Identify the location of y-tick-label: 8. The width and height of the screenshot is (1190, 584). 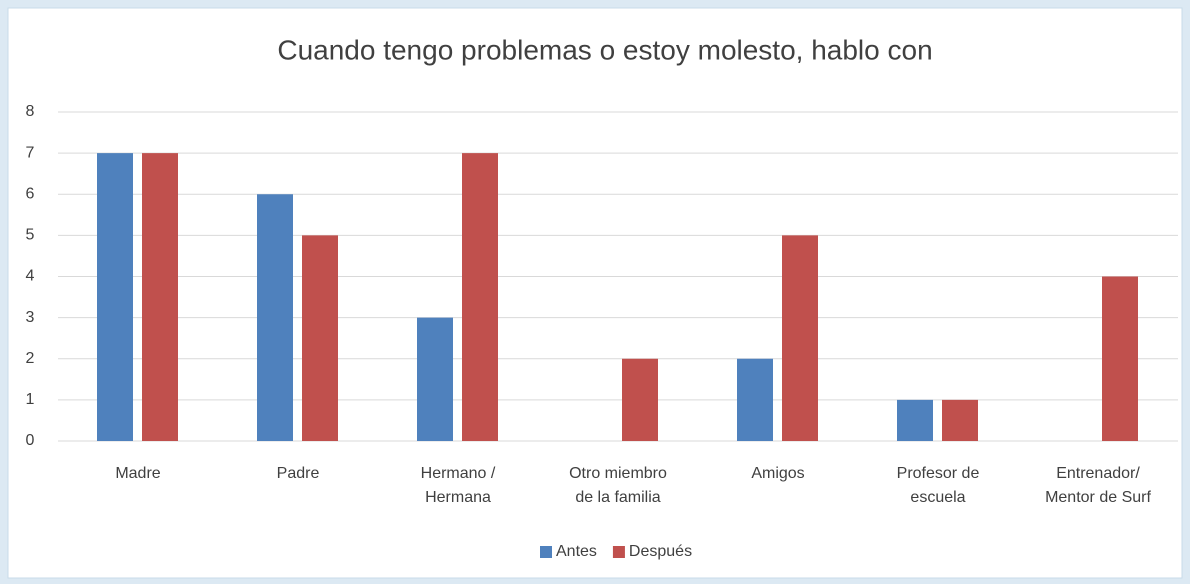
(30, 111).